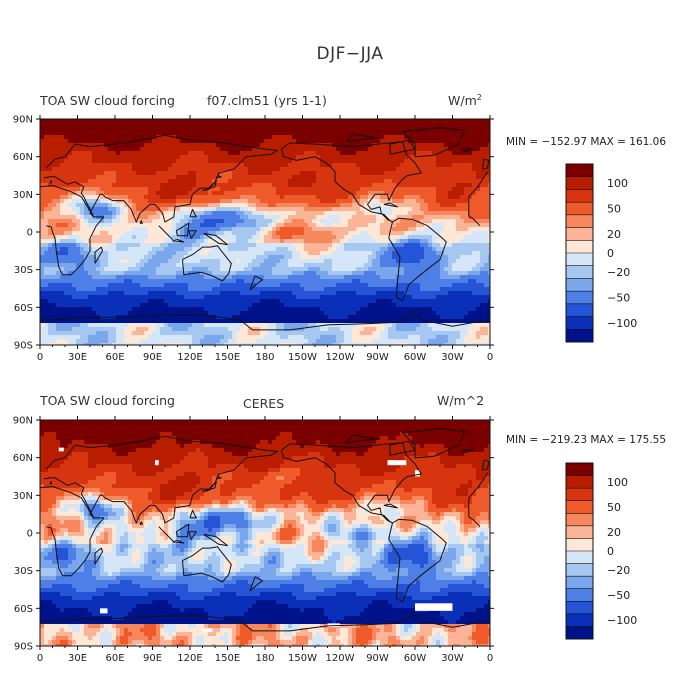  What do you see at coordinates (618, 298) in the screenshot?
I see `panel1-colorbar-label: −50` at bounding box center [618, 298].